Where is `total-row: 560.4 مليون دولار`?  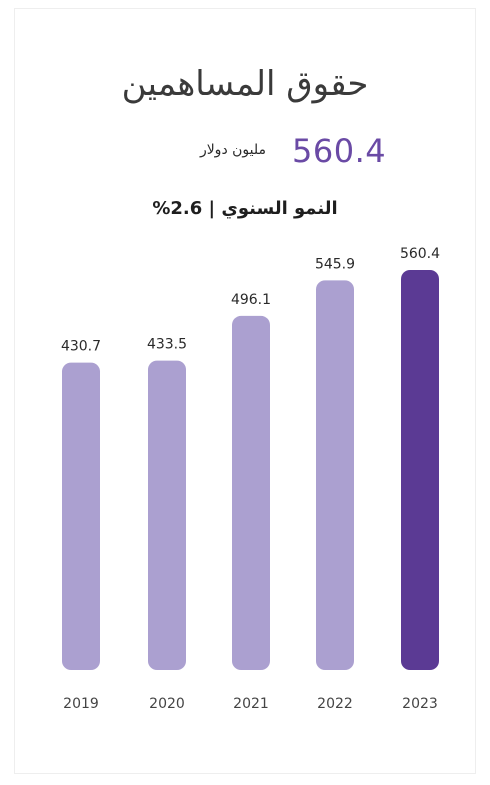
total-row: 560.4 مليون دولار is located at coordinates (245, 152).